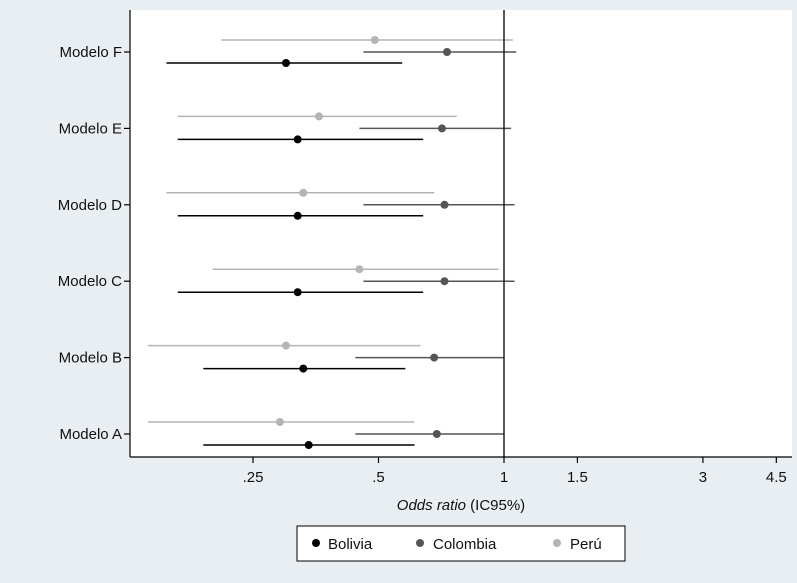  Describe the element at coordinates (586, 544) in the screenshot. I see `legend-label-peru: Perú` at that location.